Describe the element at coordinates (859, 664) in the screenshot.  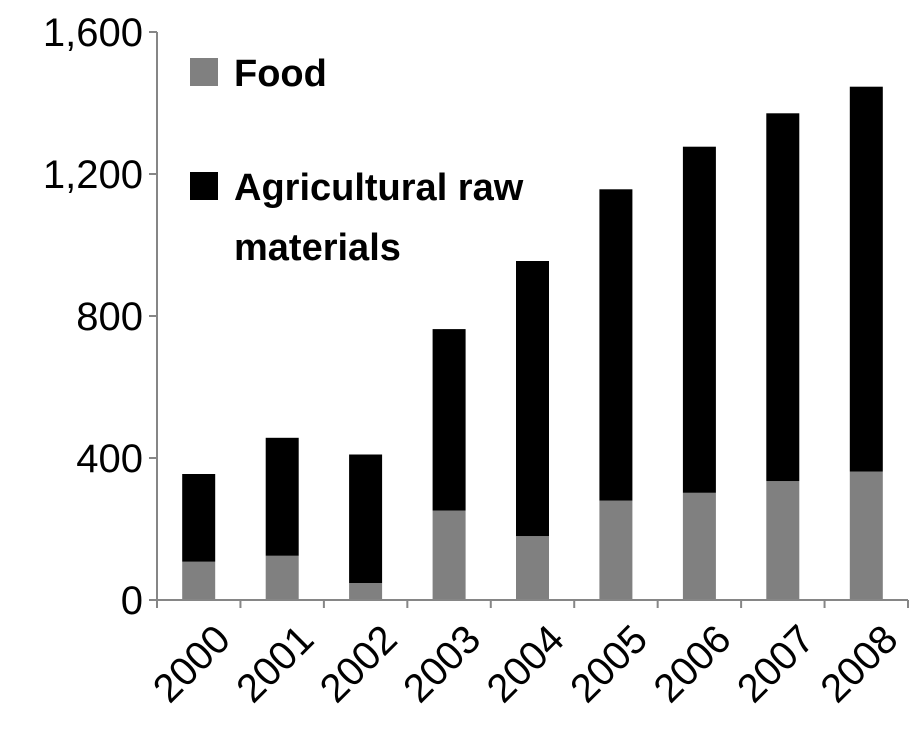
I see `x-tick-label: 2008` at that location.